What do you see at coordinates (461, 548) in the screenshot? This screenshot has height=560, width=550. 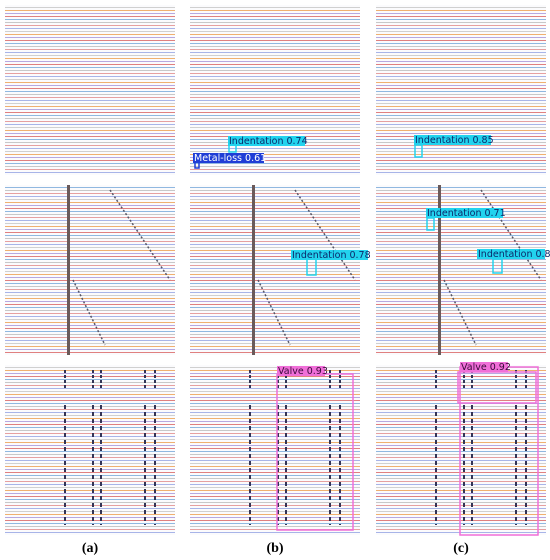 I see `caption: (c)` at bounding box center [461, 548].